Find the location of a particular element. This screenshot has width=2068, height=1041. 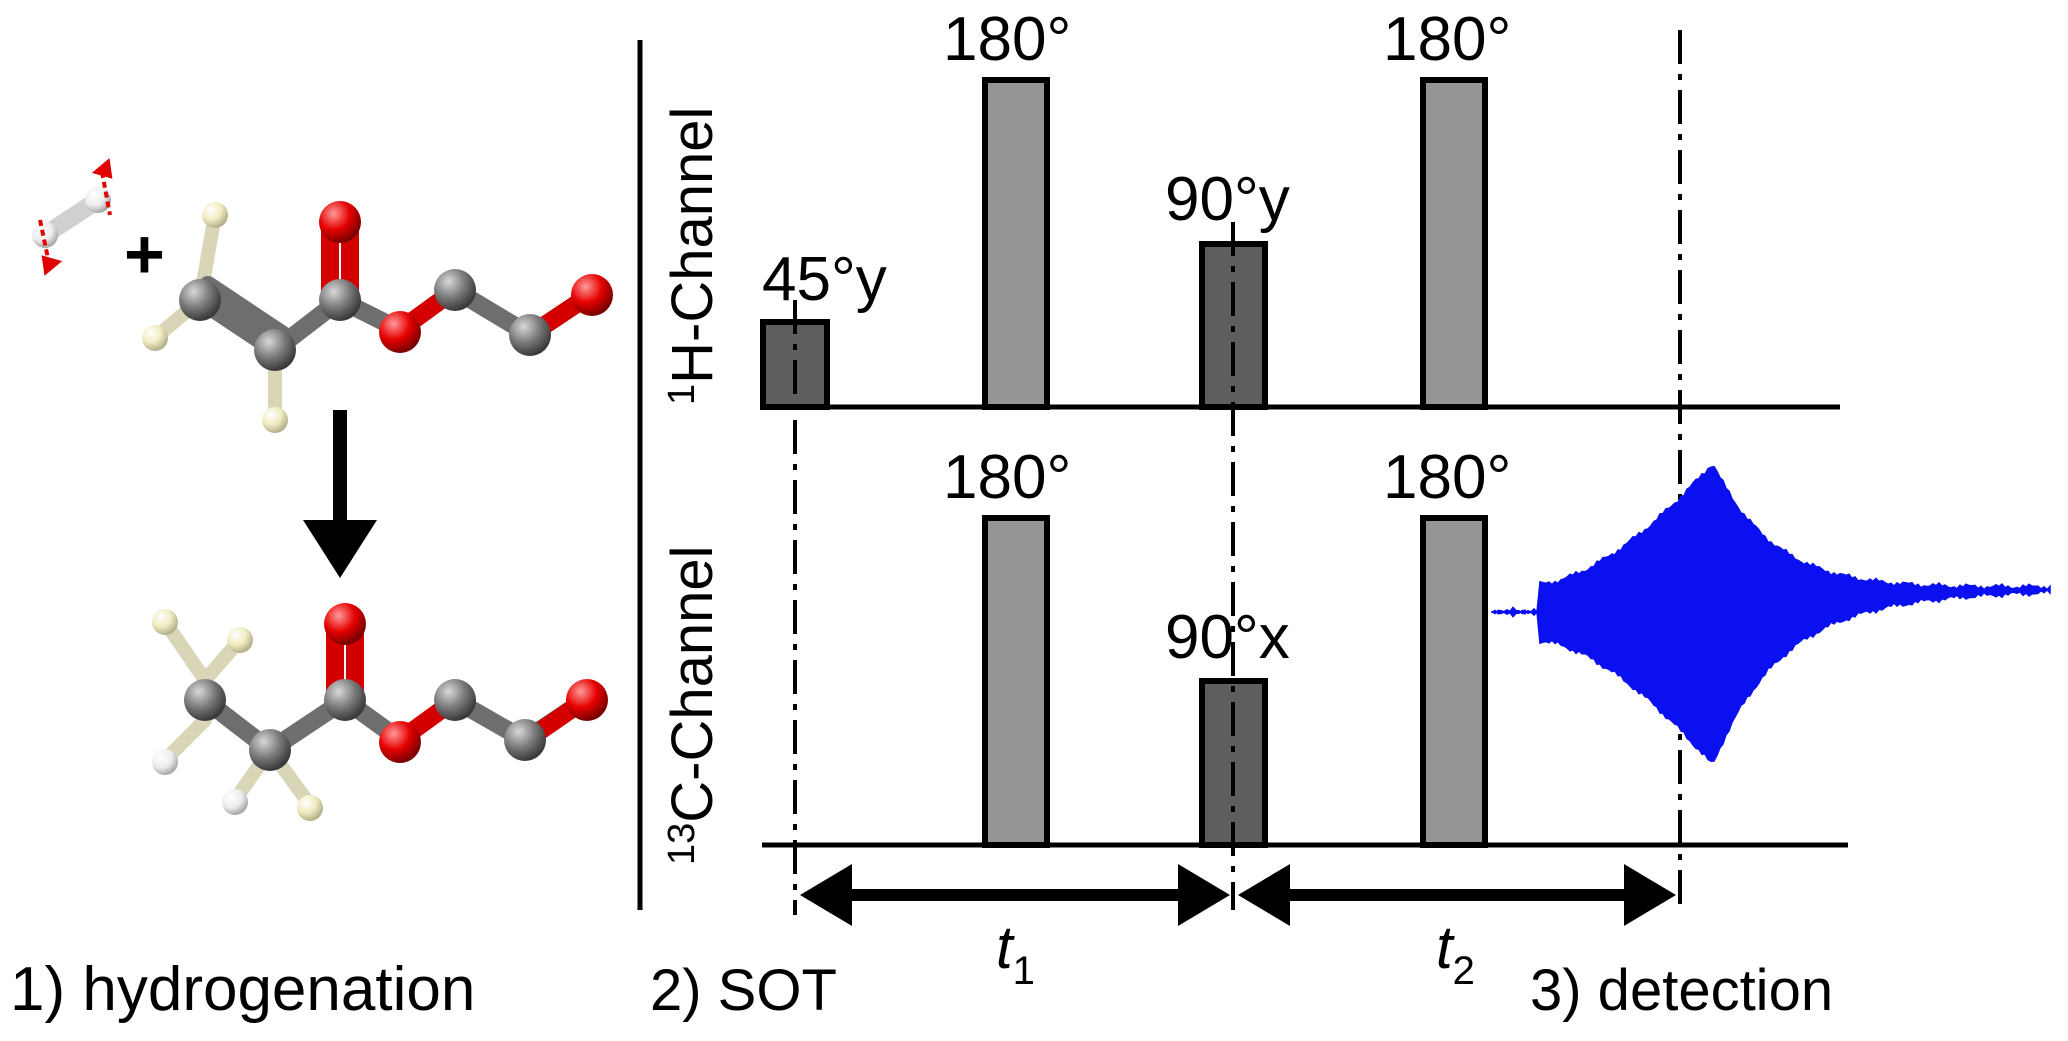

pulse-label-180-c1: 180° is located at coordinates (1007, 477).